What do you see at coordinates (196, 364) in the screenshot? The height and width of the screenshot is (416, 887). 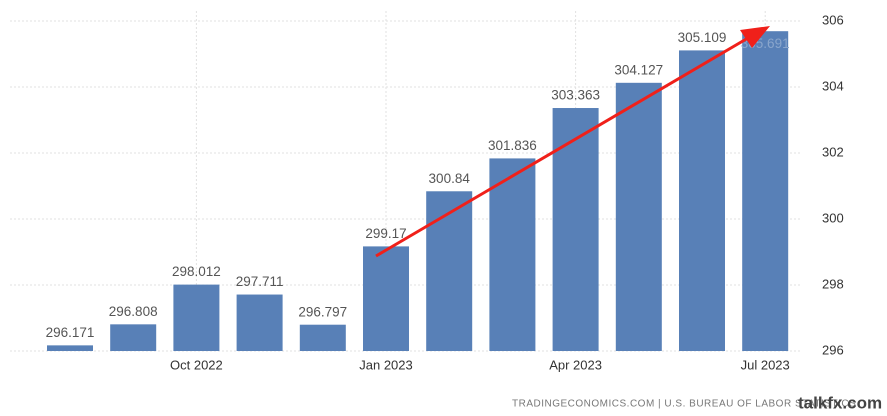 I see `x-tick-label: Oct 2022` at bounding box center [196, 364].